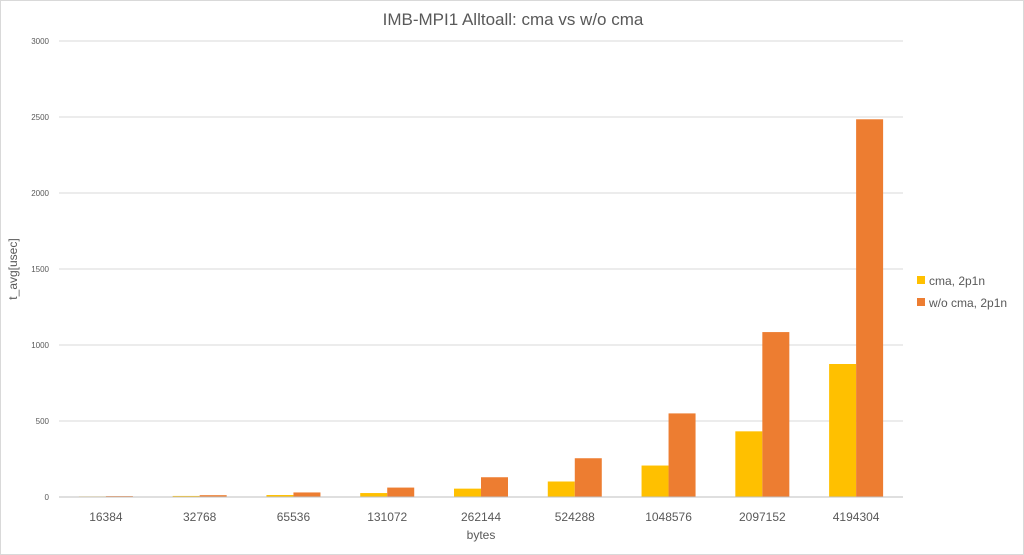  Describe the element at coordinates (967, 303) in the screenshot. I see `legend-label-wo-cma: w/o cma, 2p1n` at that location.